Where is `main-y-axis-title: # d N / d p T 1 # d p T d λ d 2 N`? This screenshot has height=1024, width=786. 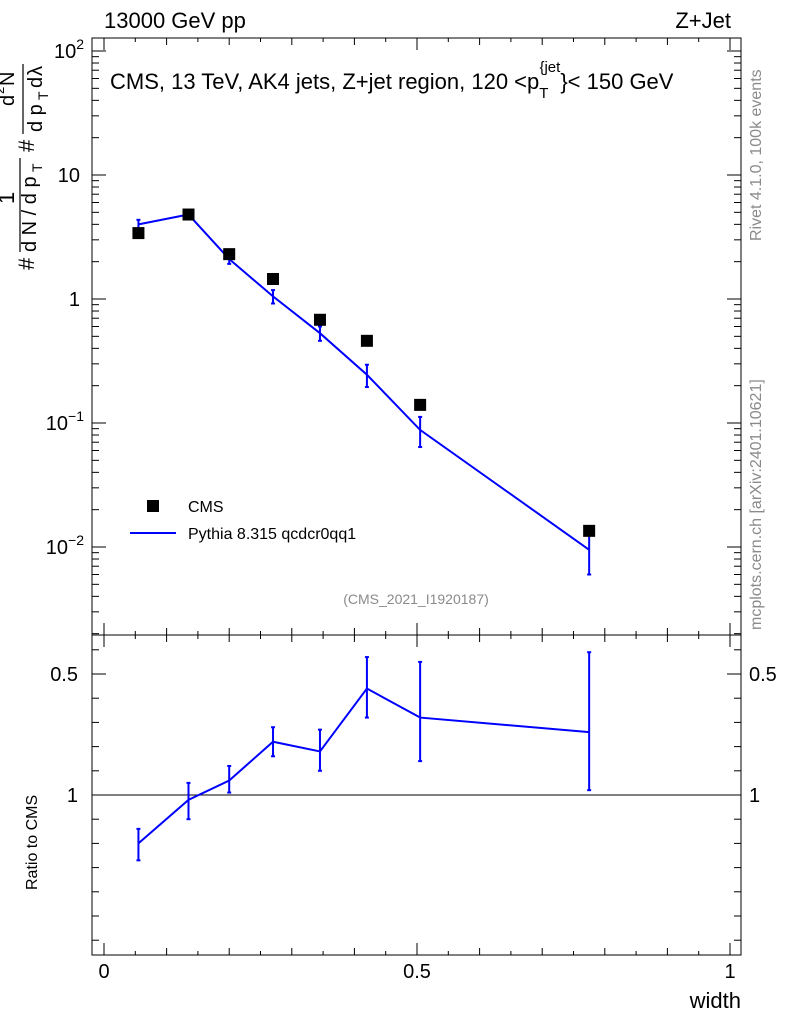
main-y-axis-title: # d N / d p T 1 # d p T d λ d 2 N is located at coordinates (25, 167).